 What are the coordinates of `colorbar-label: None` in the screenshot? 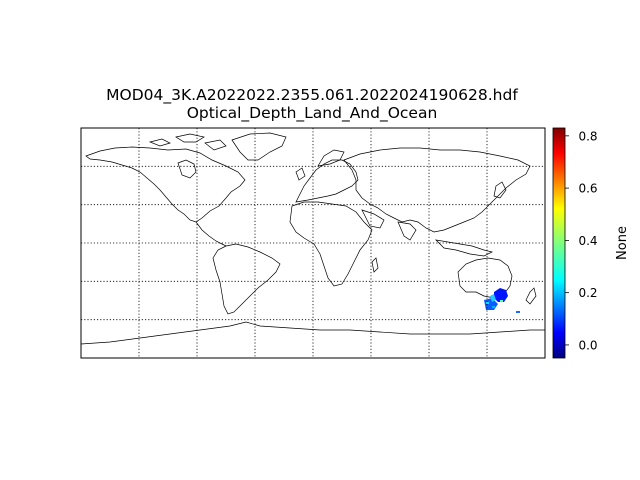 It's located at (622, 243).